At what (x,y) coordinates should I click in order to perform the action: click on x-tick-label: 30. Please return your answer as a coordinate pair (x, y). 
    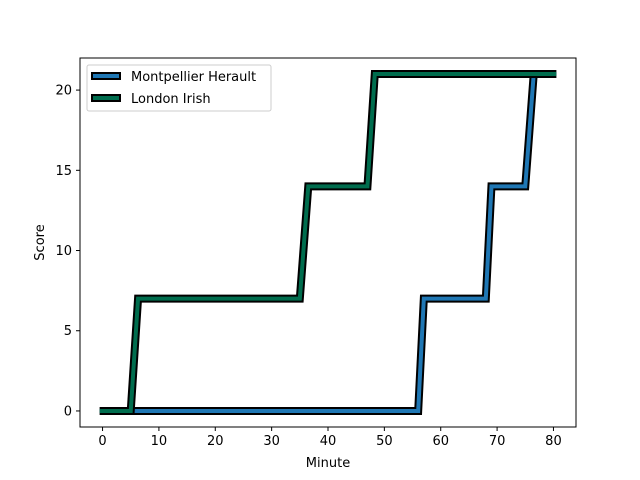
    Looking at the image, I should click on (271, 441).